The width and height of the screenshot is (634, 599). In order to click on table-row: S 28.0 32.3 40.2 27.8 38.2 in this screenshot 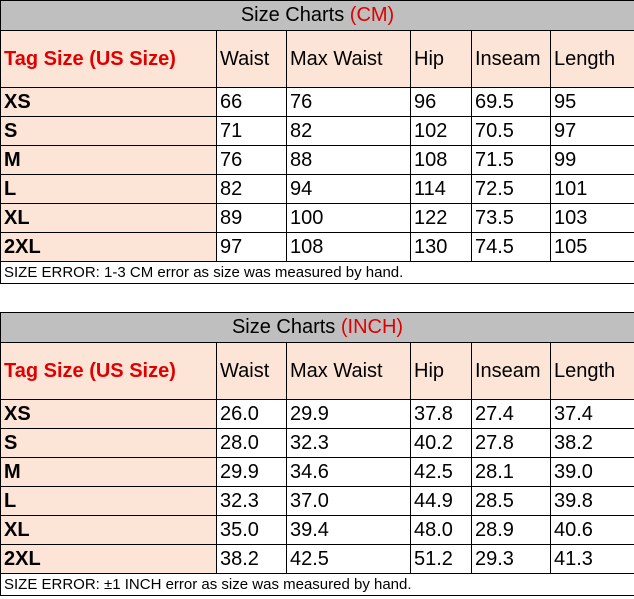, I will do `click(317, 443)`.